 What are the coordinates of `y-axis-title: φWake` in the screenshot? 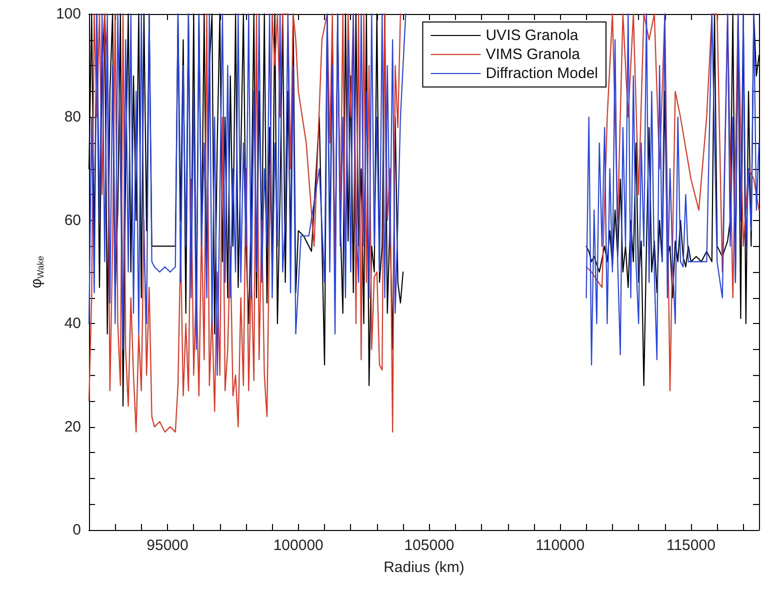 It's located at (37, 272).